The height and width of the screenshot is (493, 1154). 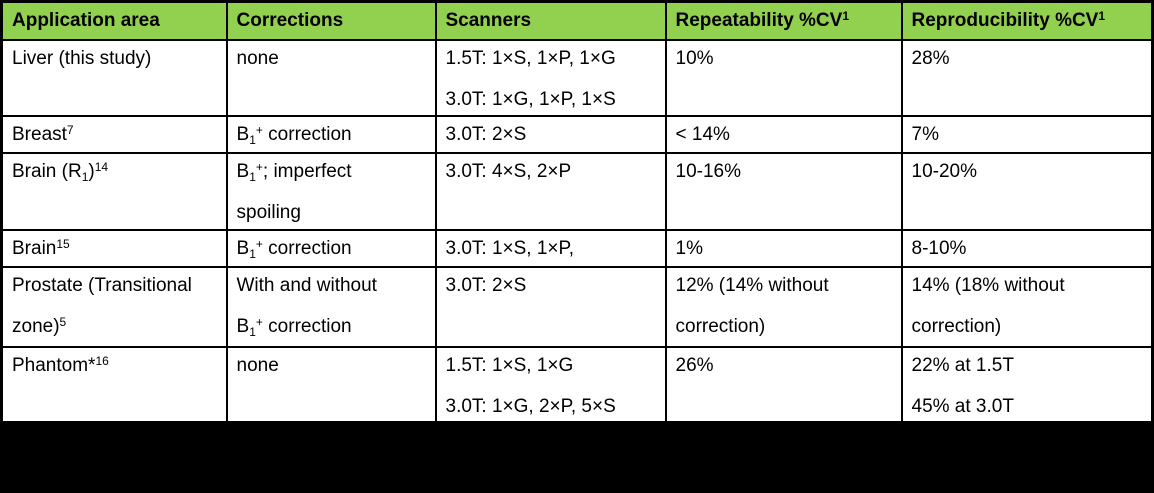 I want to click on cell-line: < 14%, so click(x=702, y=134).